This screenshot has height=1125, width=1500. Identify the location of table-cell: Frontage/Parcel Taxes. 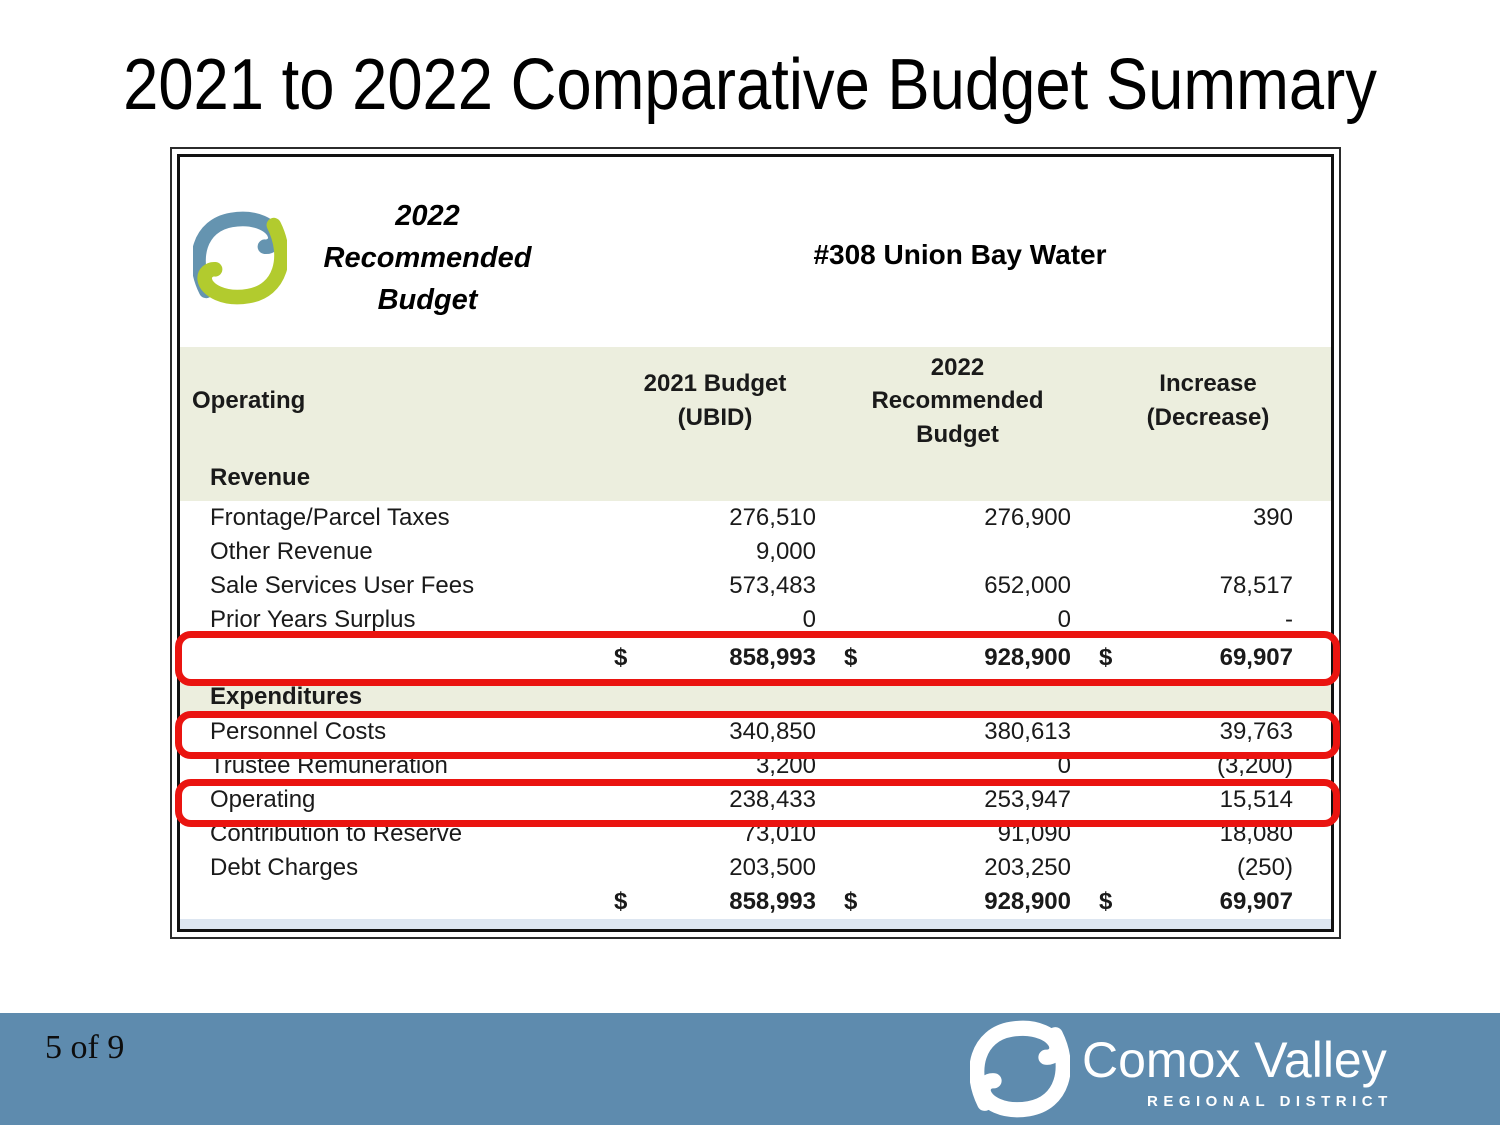
(330, 517).